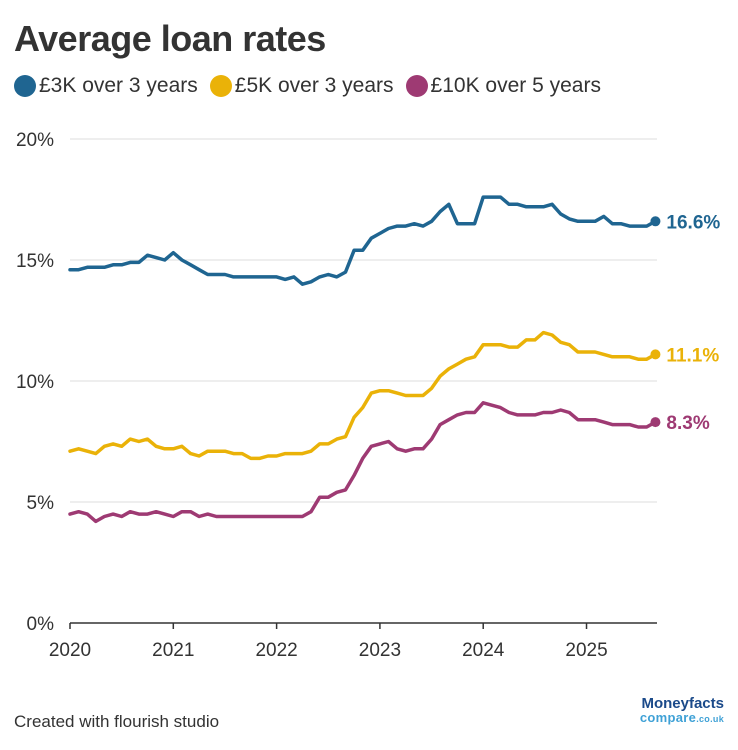  I want to click on page-title: Average loan rates, so click(170, 38).